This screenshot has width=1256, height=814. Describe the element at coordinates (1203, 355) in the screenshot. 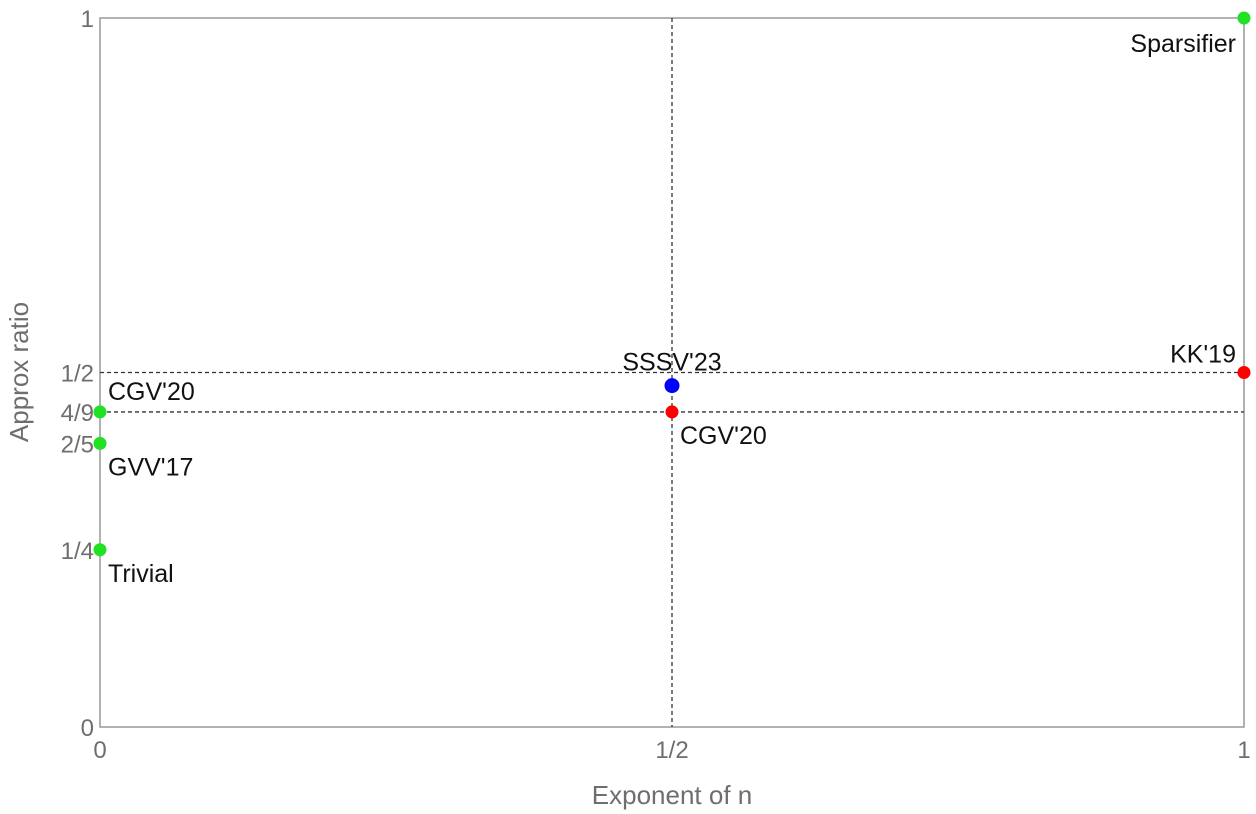

I see `point-label-5: KK'19` at that location.